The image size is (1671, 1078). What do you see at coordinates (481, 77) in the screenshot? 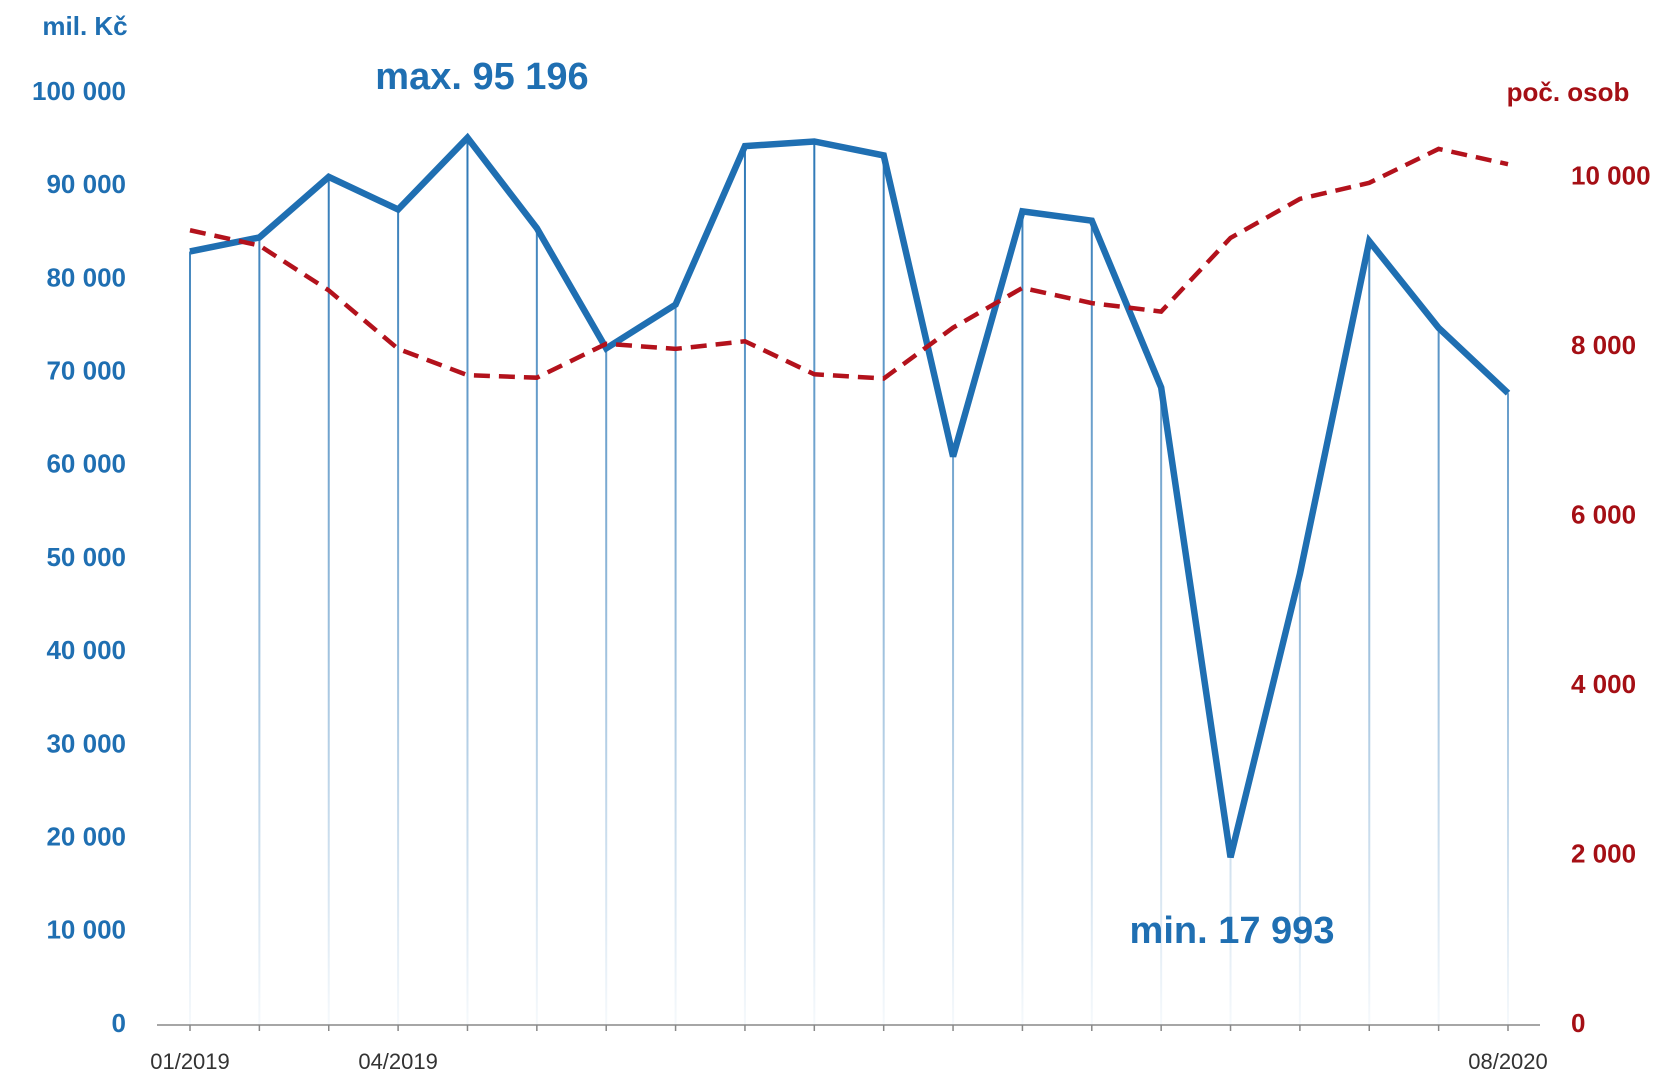
I see `annotation: max. 95 196` at bounding box center [481, 77].